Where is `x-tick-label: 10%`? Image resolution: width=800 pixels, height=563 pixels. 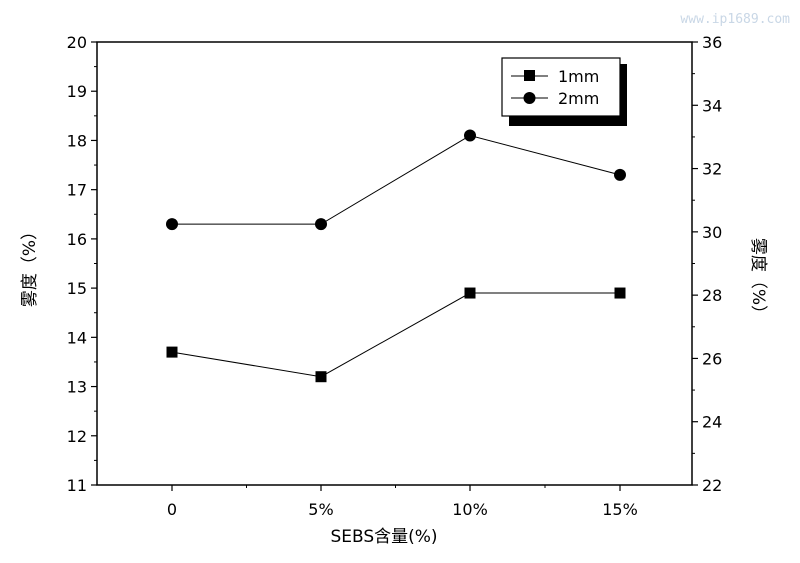 x-tick-label: 10% is located at coordinates (470, 509).